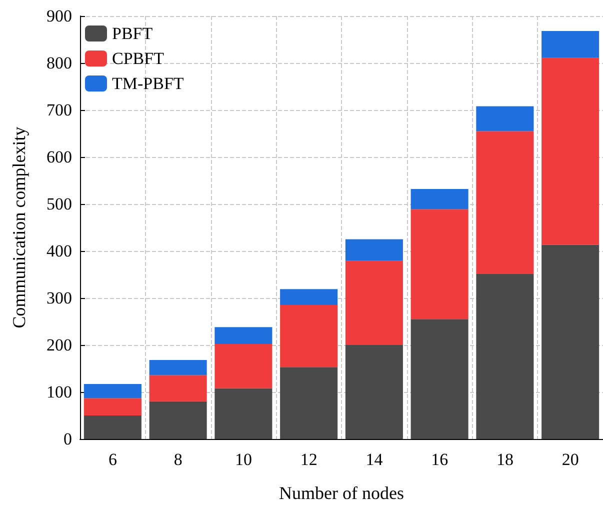 The image size is (603, 514). What do you see at coordinates (375, 459) in the screenshot?
I see `x-tick-label: 14` at bounding box center [375, 459].